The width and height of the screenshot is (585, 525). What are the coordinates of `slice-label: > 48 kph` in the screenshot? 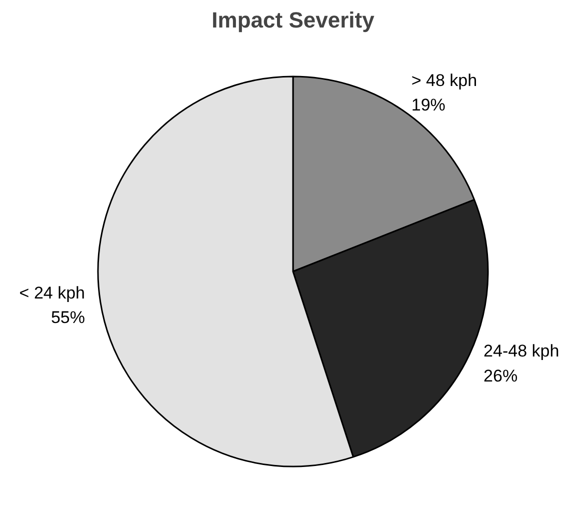 It's located at (444, 80).